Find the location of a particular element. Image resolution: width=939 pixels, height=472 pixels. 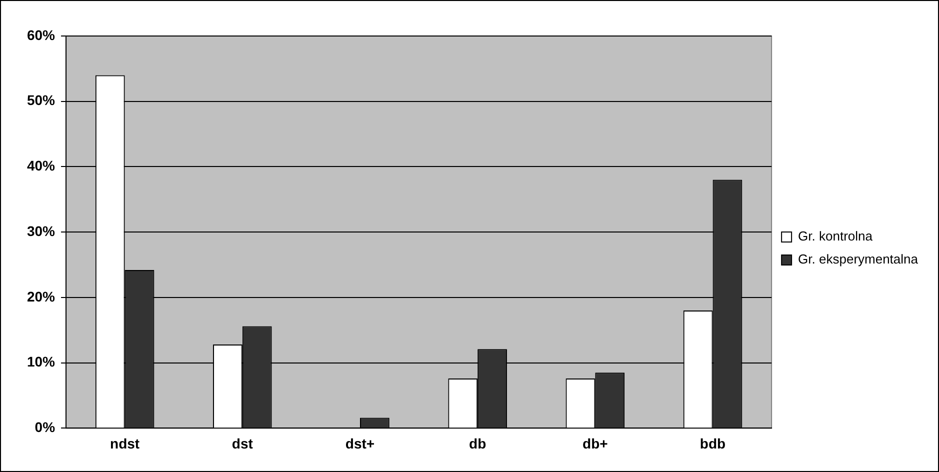

y-tick-label: 40% is located at coordinates (41, 166).